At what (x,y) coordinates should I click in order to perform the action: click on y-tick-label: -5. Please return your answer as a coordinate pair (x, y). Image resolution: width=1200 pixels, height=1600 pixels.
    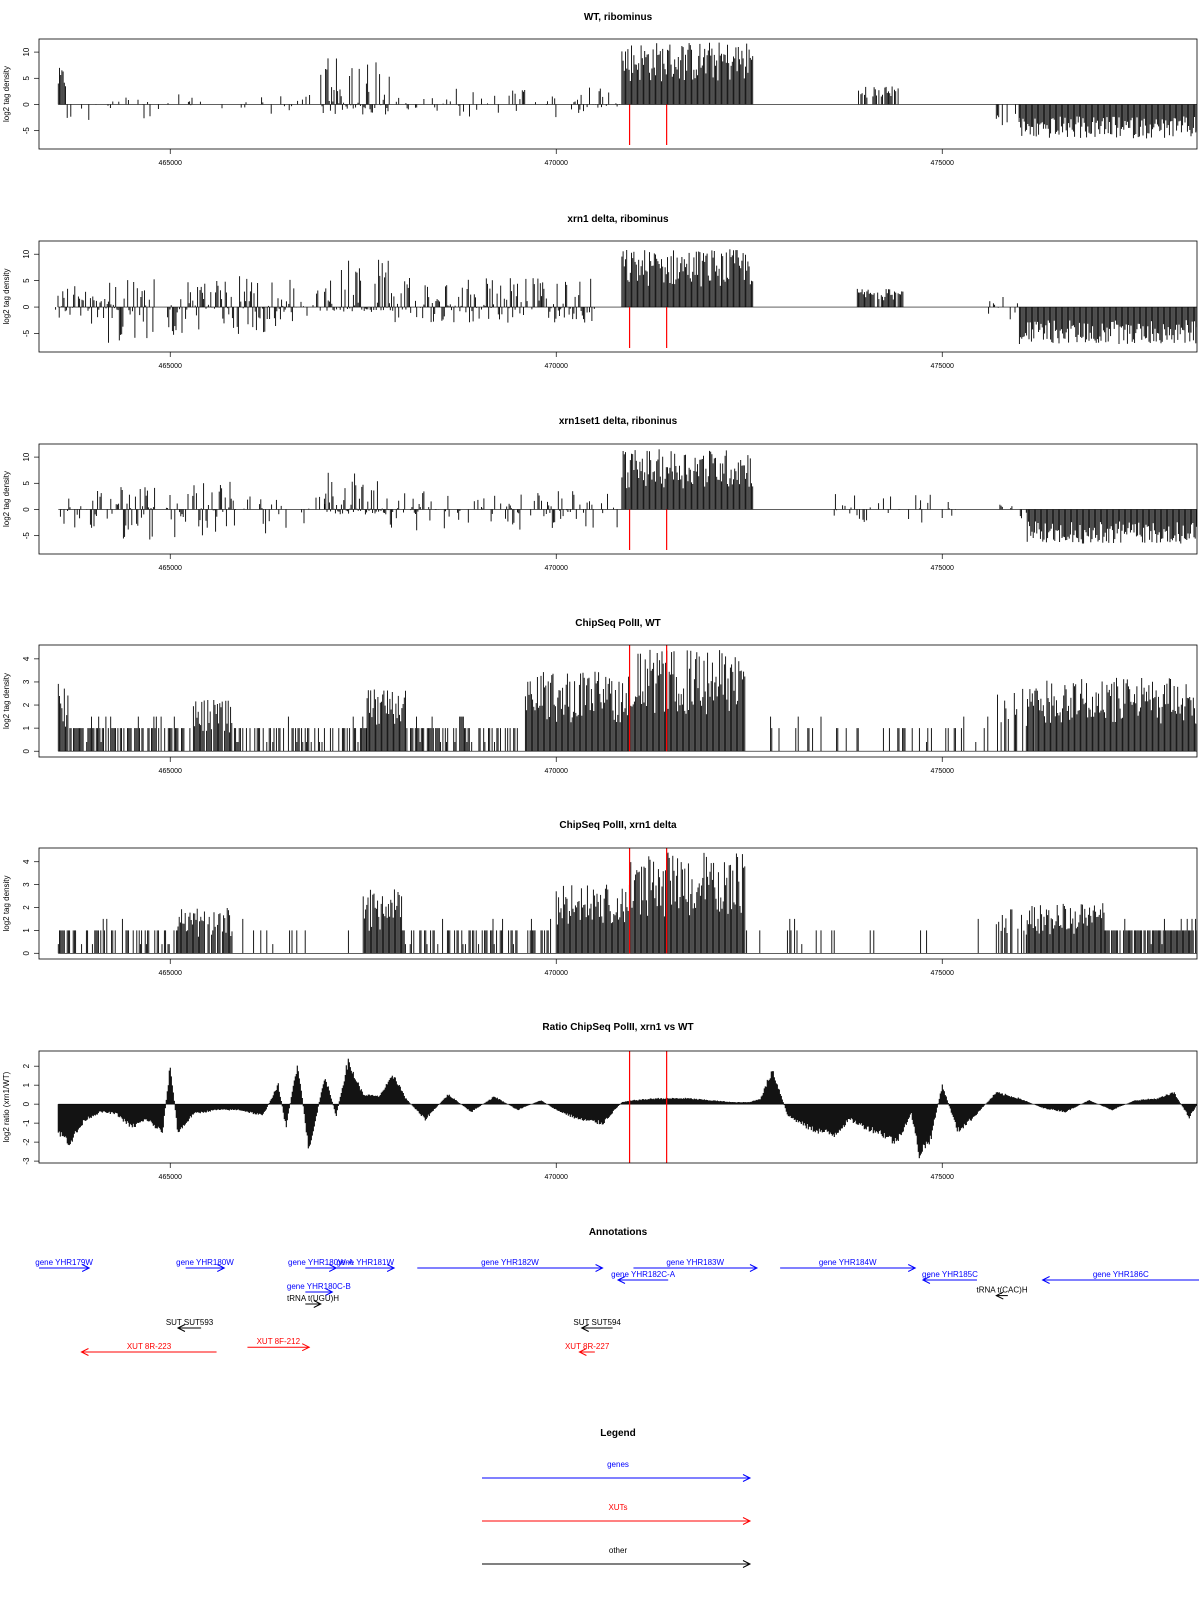
    Looking at the image, I should click on (26, 333).